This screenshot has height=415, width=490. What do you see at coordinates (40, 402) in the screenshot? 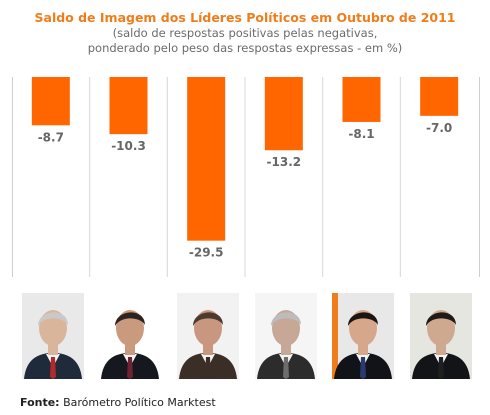
I see `source-label: Fonte:` at bounding box center [40, 402].